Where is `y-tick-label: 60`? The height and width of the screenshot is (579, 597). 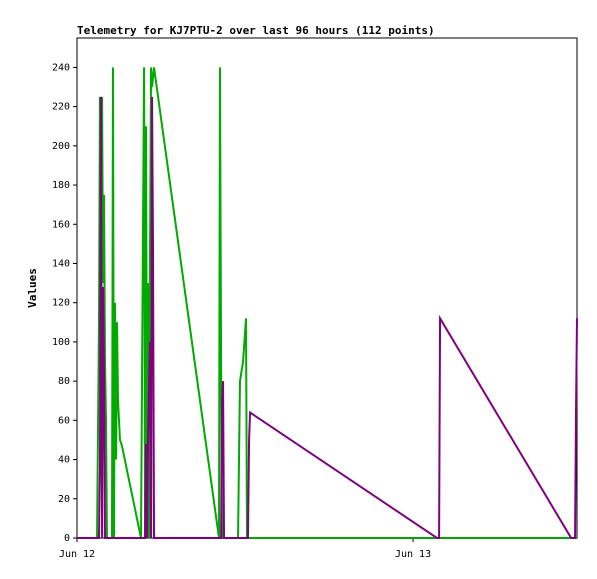 y-tick-label: 60 is located at coordinates (64, 420).